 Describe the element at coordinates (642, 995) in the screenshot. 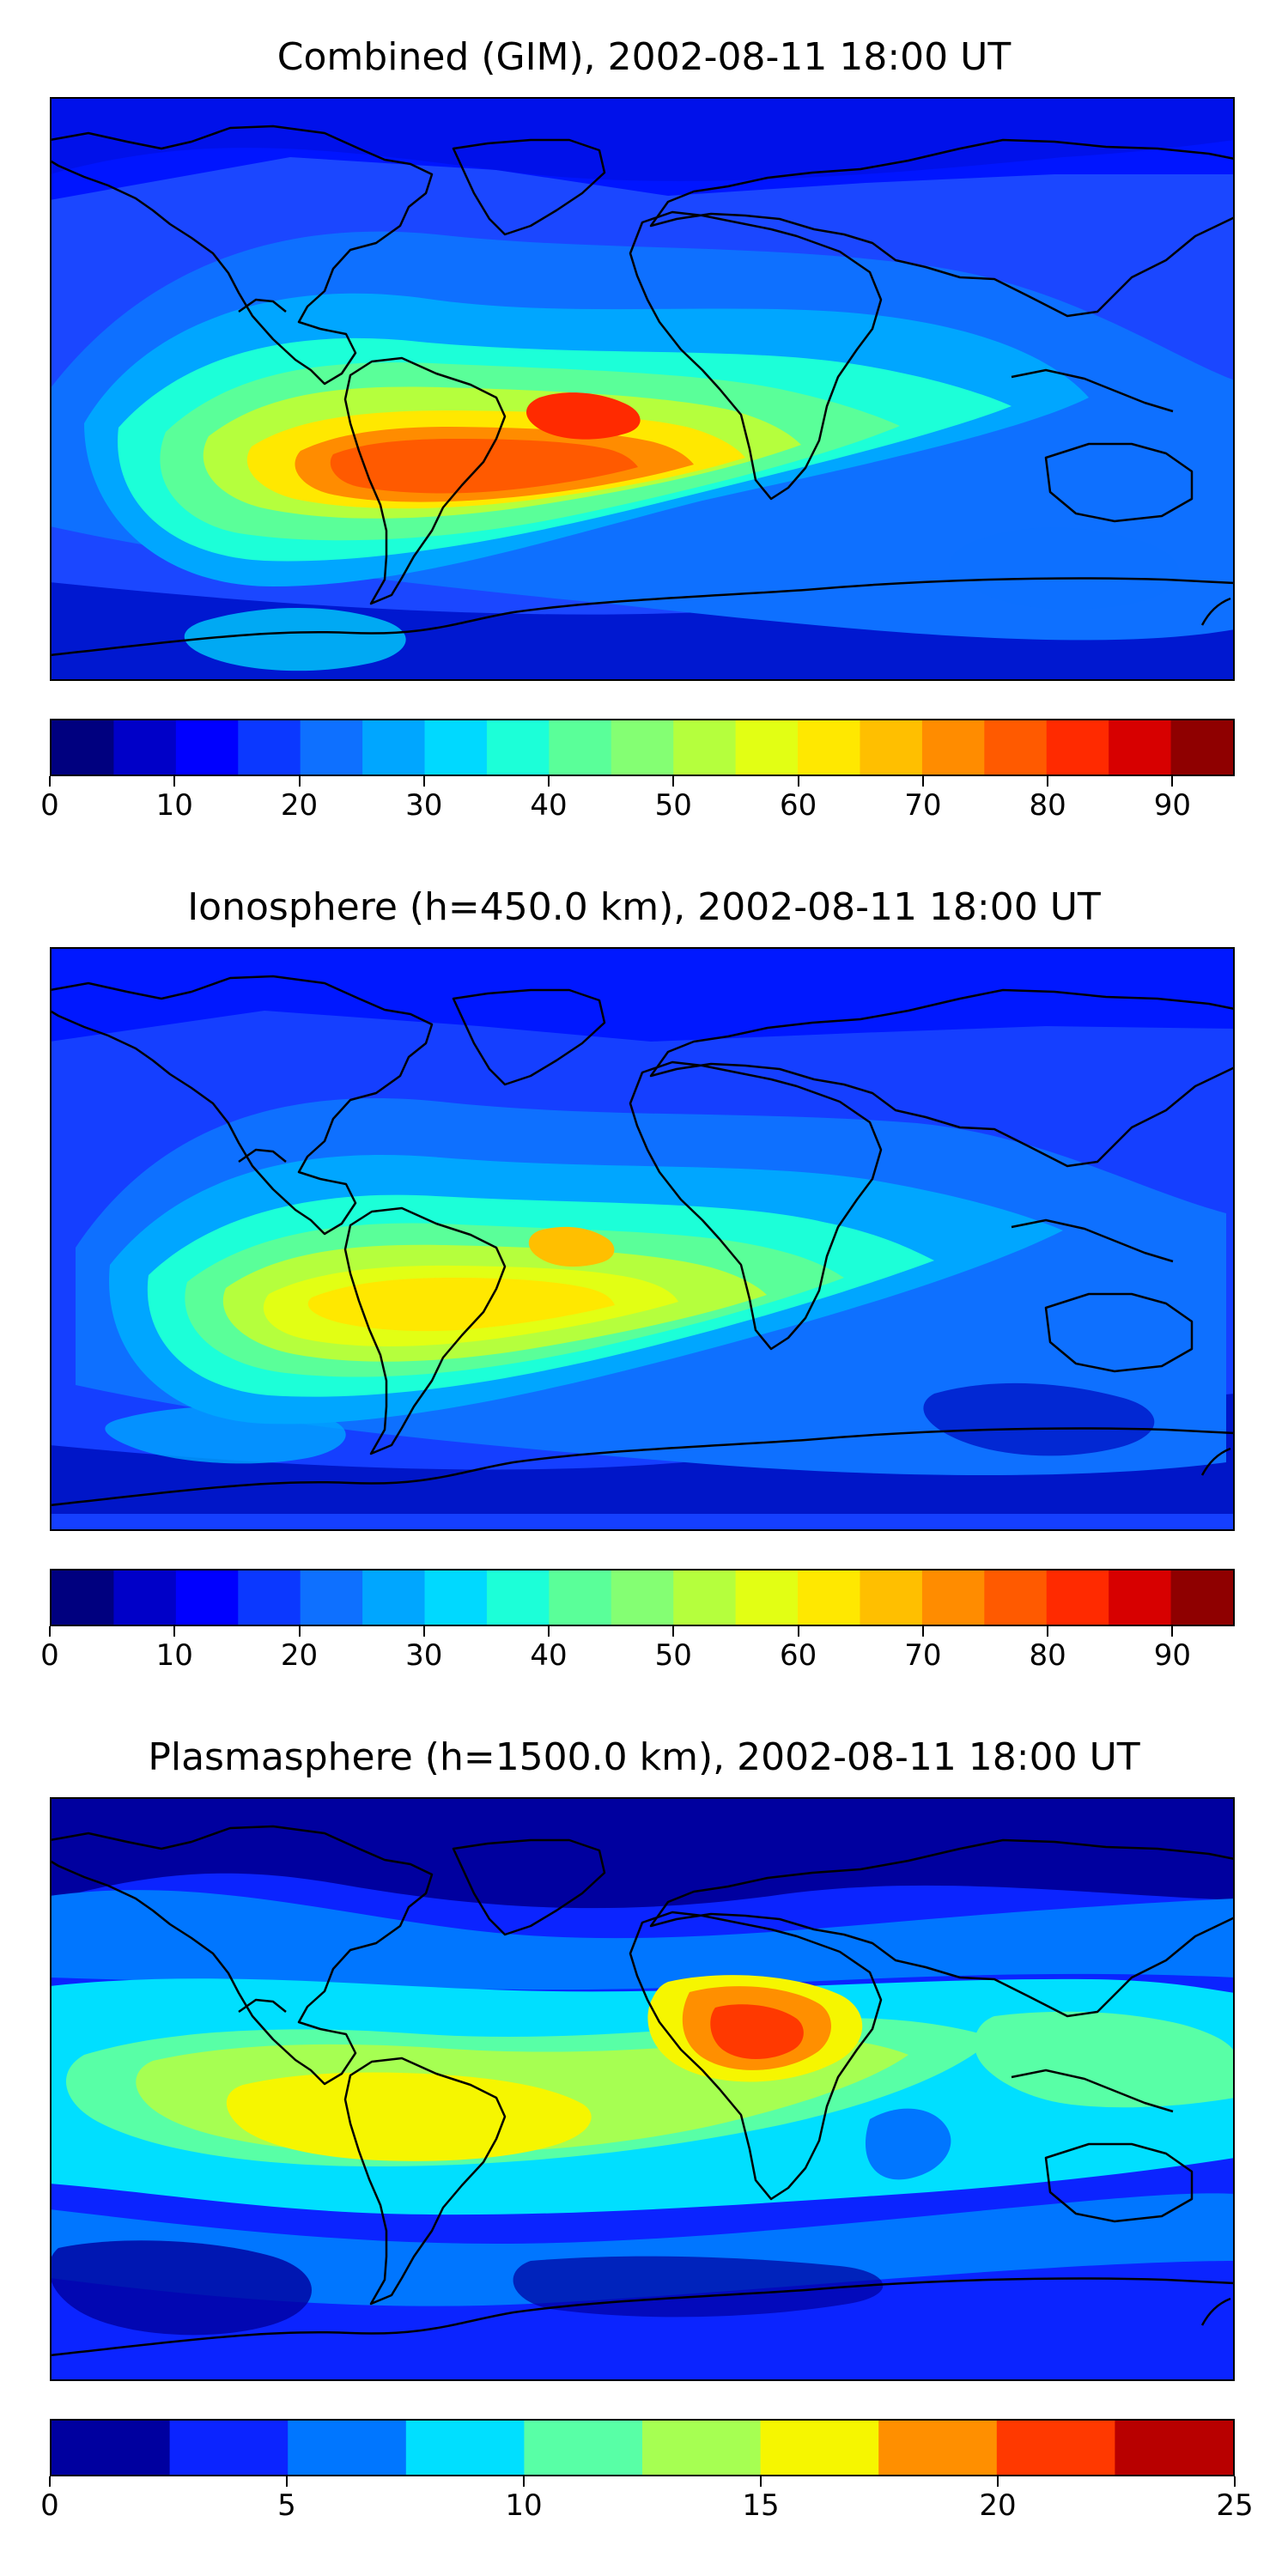

I see `northern-low-band` at that location.